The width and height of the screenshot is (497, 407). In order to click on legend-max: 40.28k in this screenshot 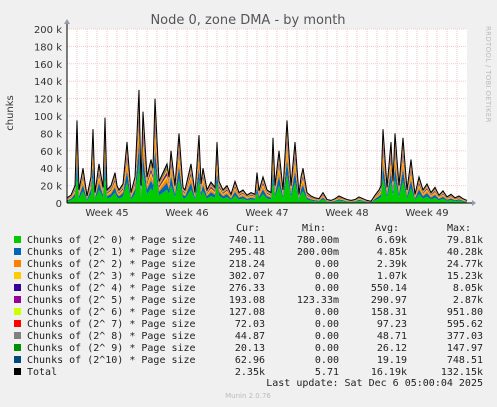, I will do `click(465, 252)`.